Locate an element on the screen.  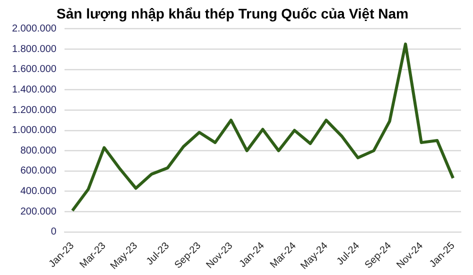
y-tick-label: 2.000.000 is located at coordinates (34, 29).